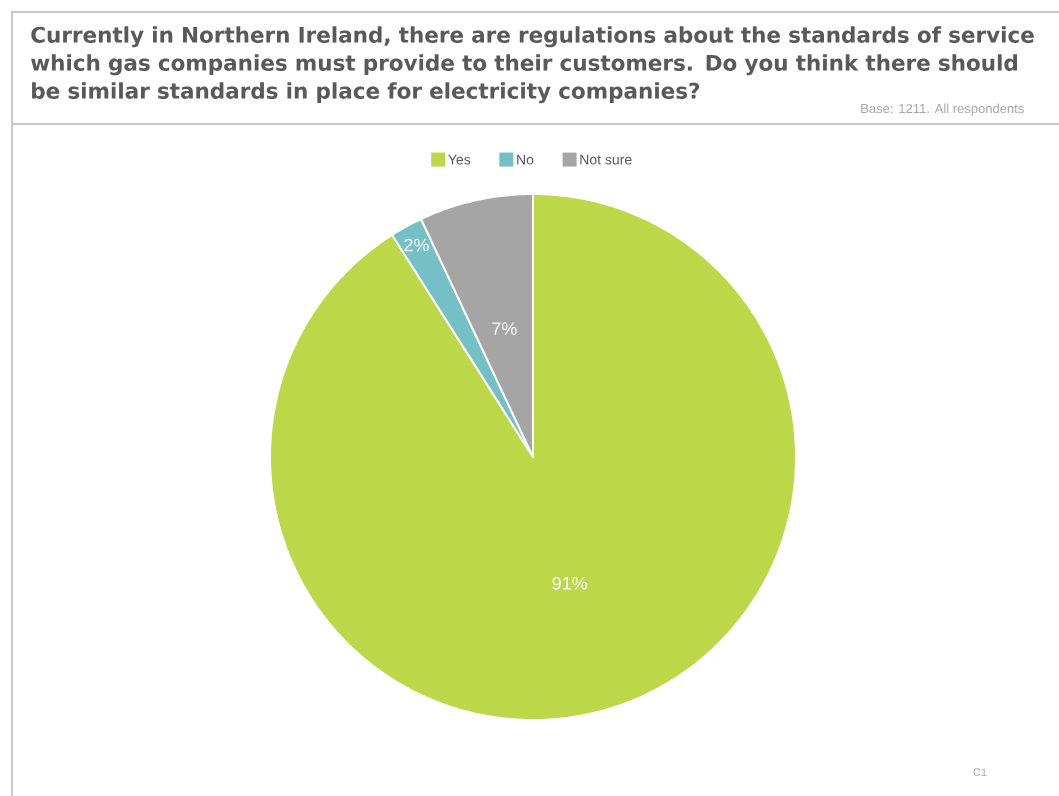 This screenshot has height=796, width=1059. I want to click on text: Base: 1211. All respondents, so click(942, 109).